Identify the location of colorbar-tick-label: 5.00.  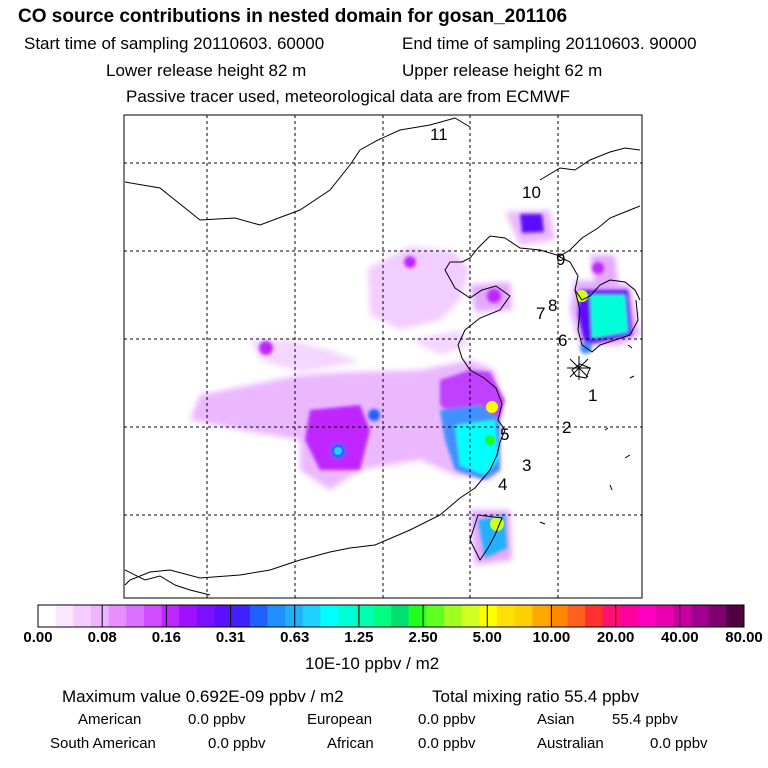
(487, 637).